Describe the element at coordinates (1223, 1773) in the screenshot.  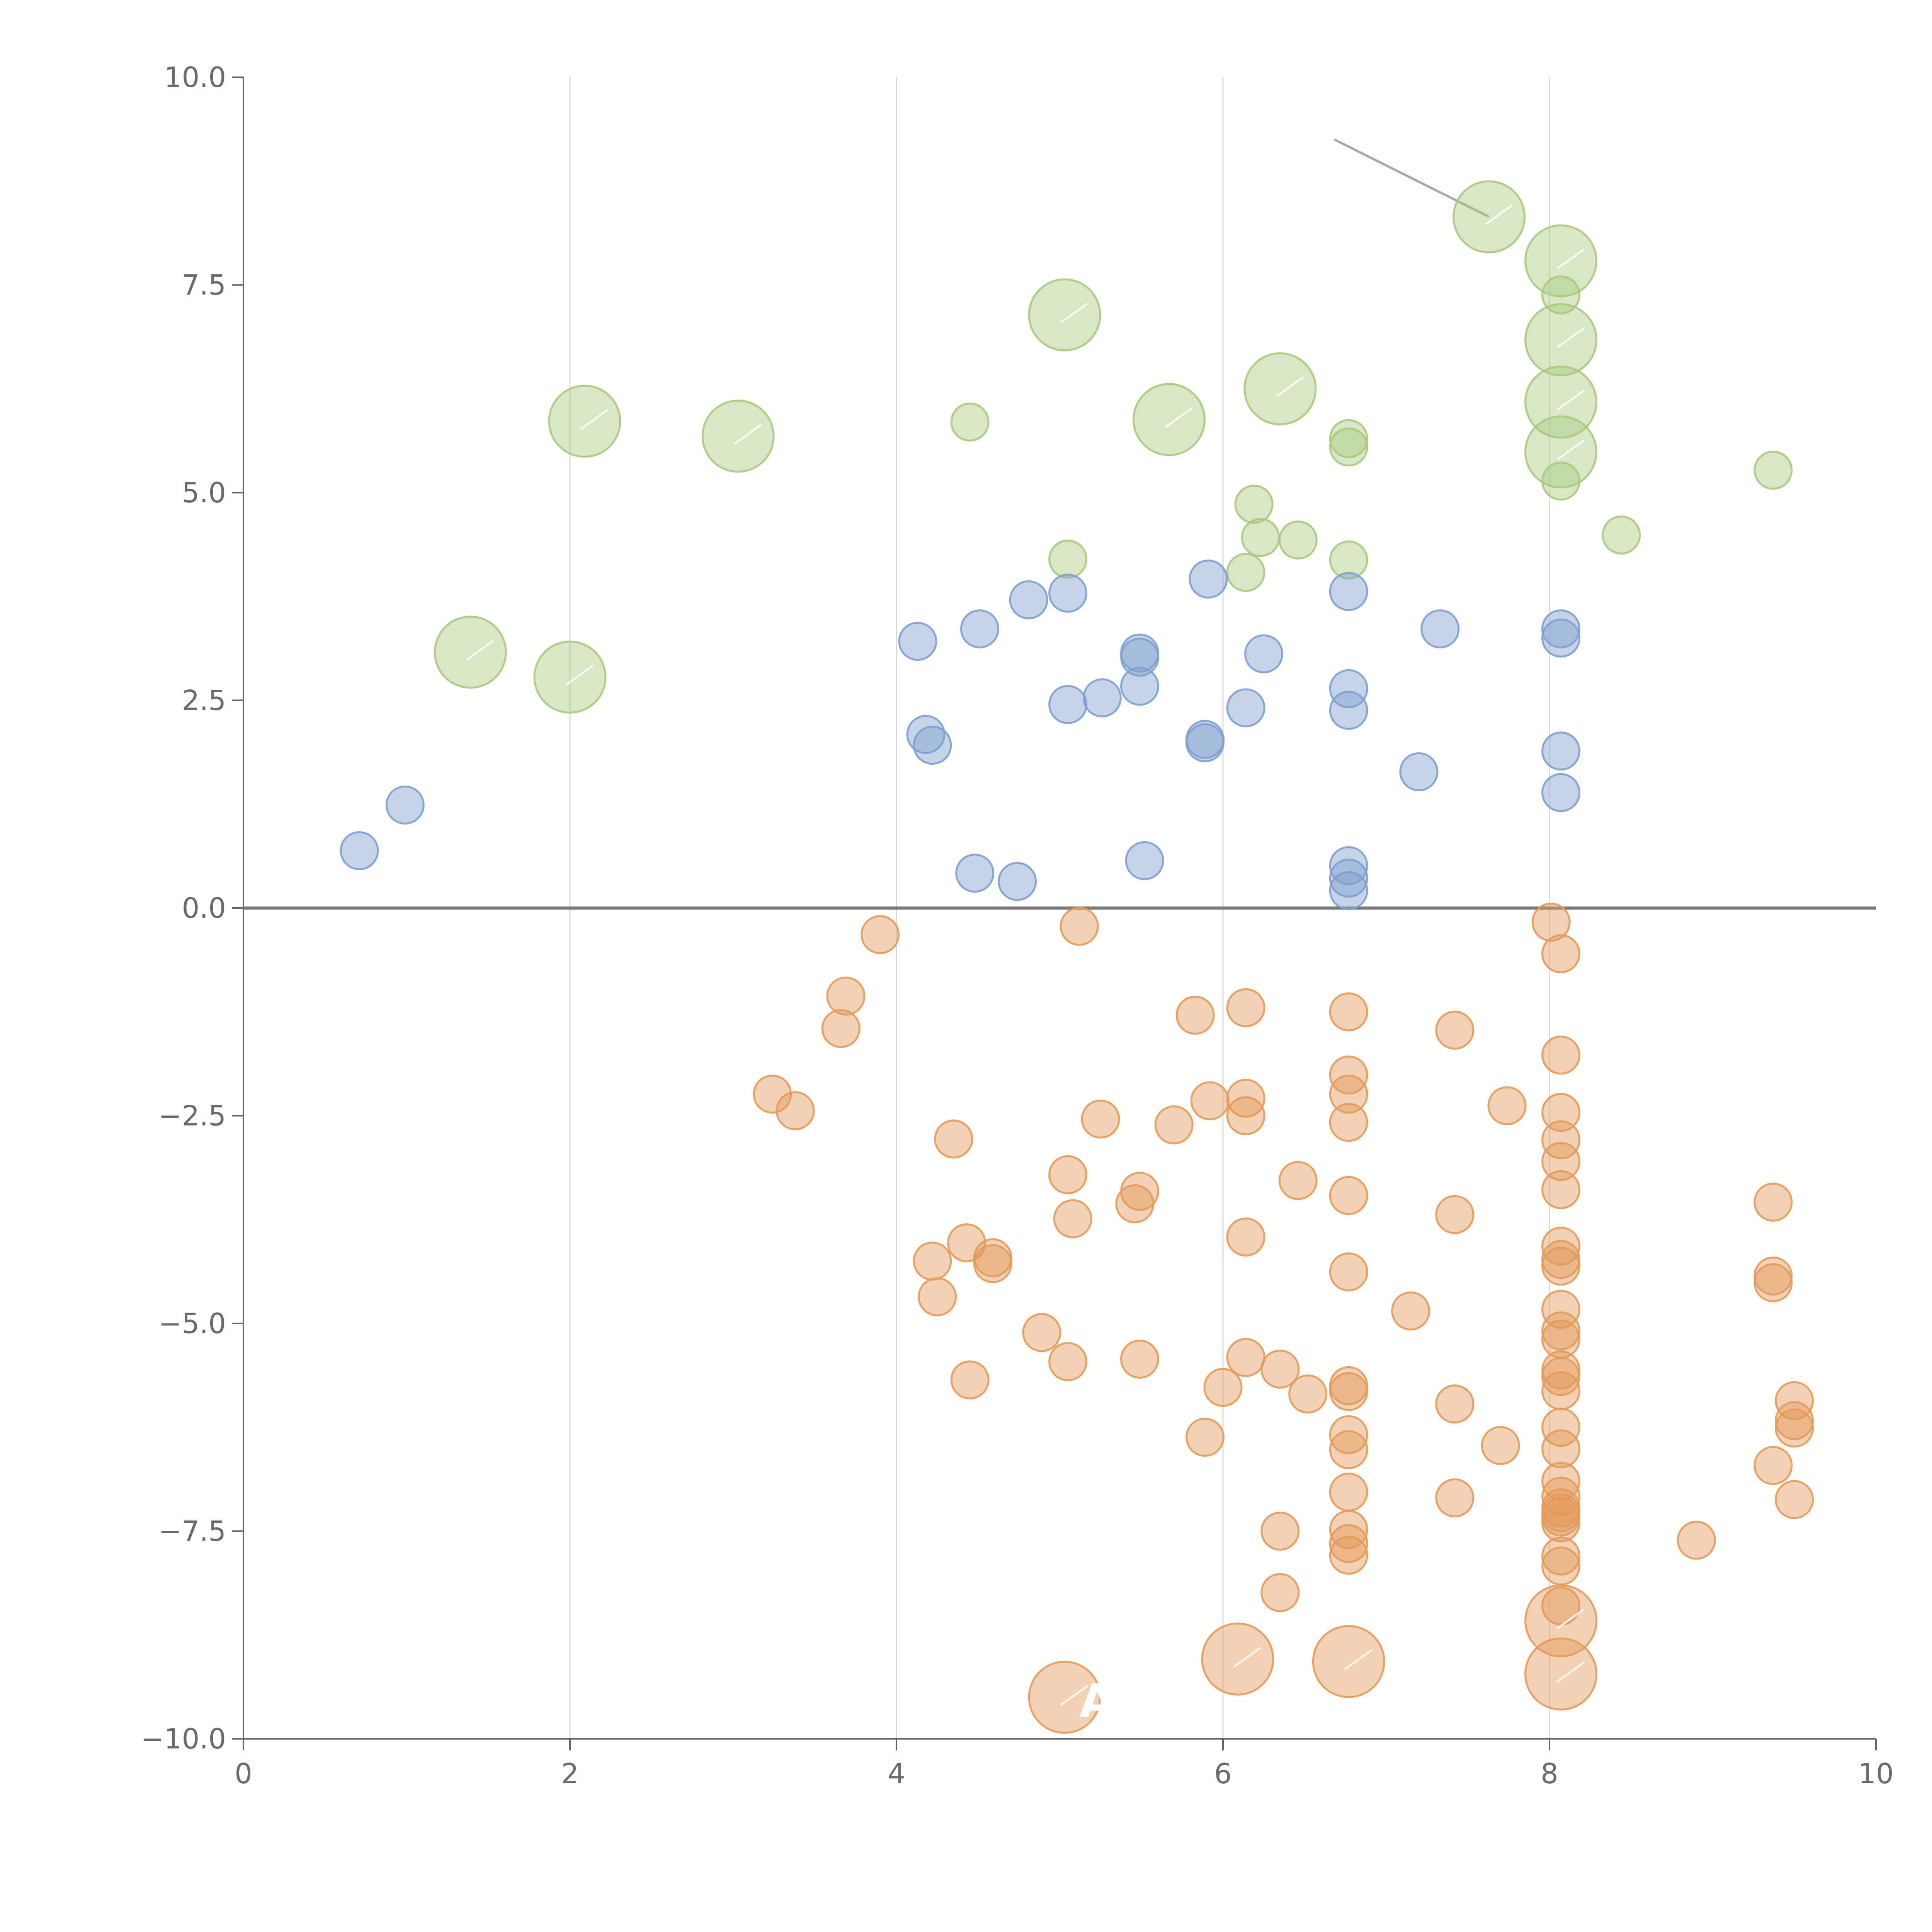
I see `x-tick-label: 6` at that location.